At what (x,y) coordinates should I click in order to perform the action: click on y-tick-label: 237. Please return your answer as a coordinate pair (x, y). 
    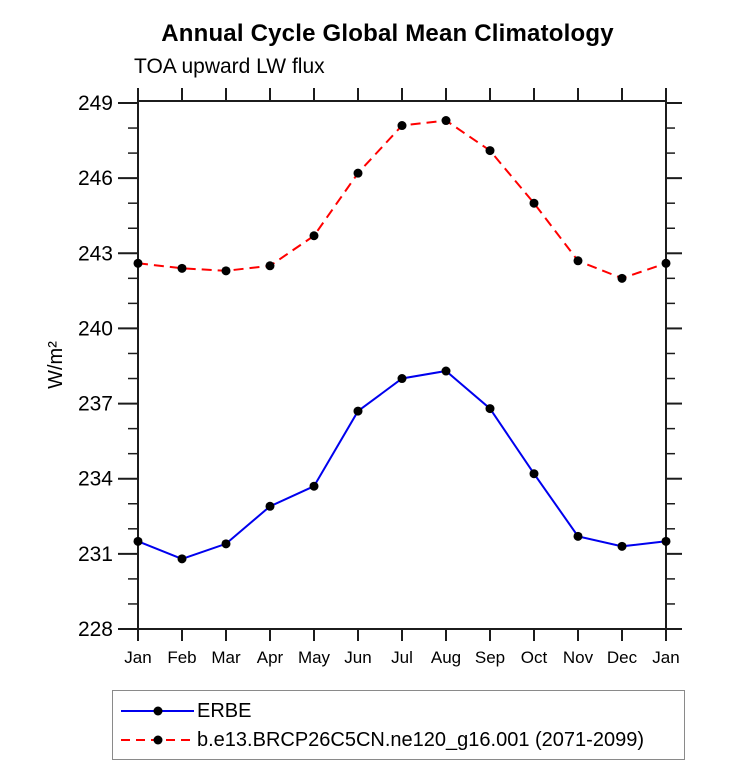
    Looking at the image, I should click on (95, 404).